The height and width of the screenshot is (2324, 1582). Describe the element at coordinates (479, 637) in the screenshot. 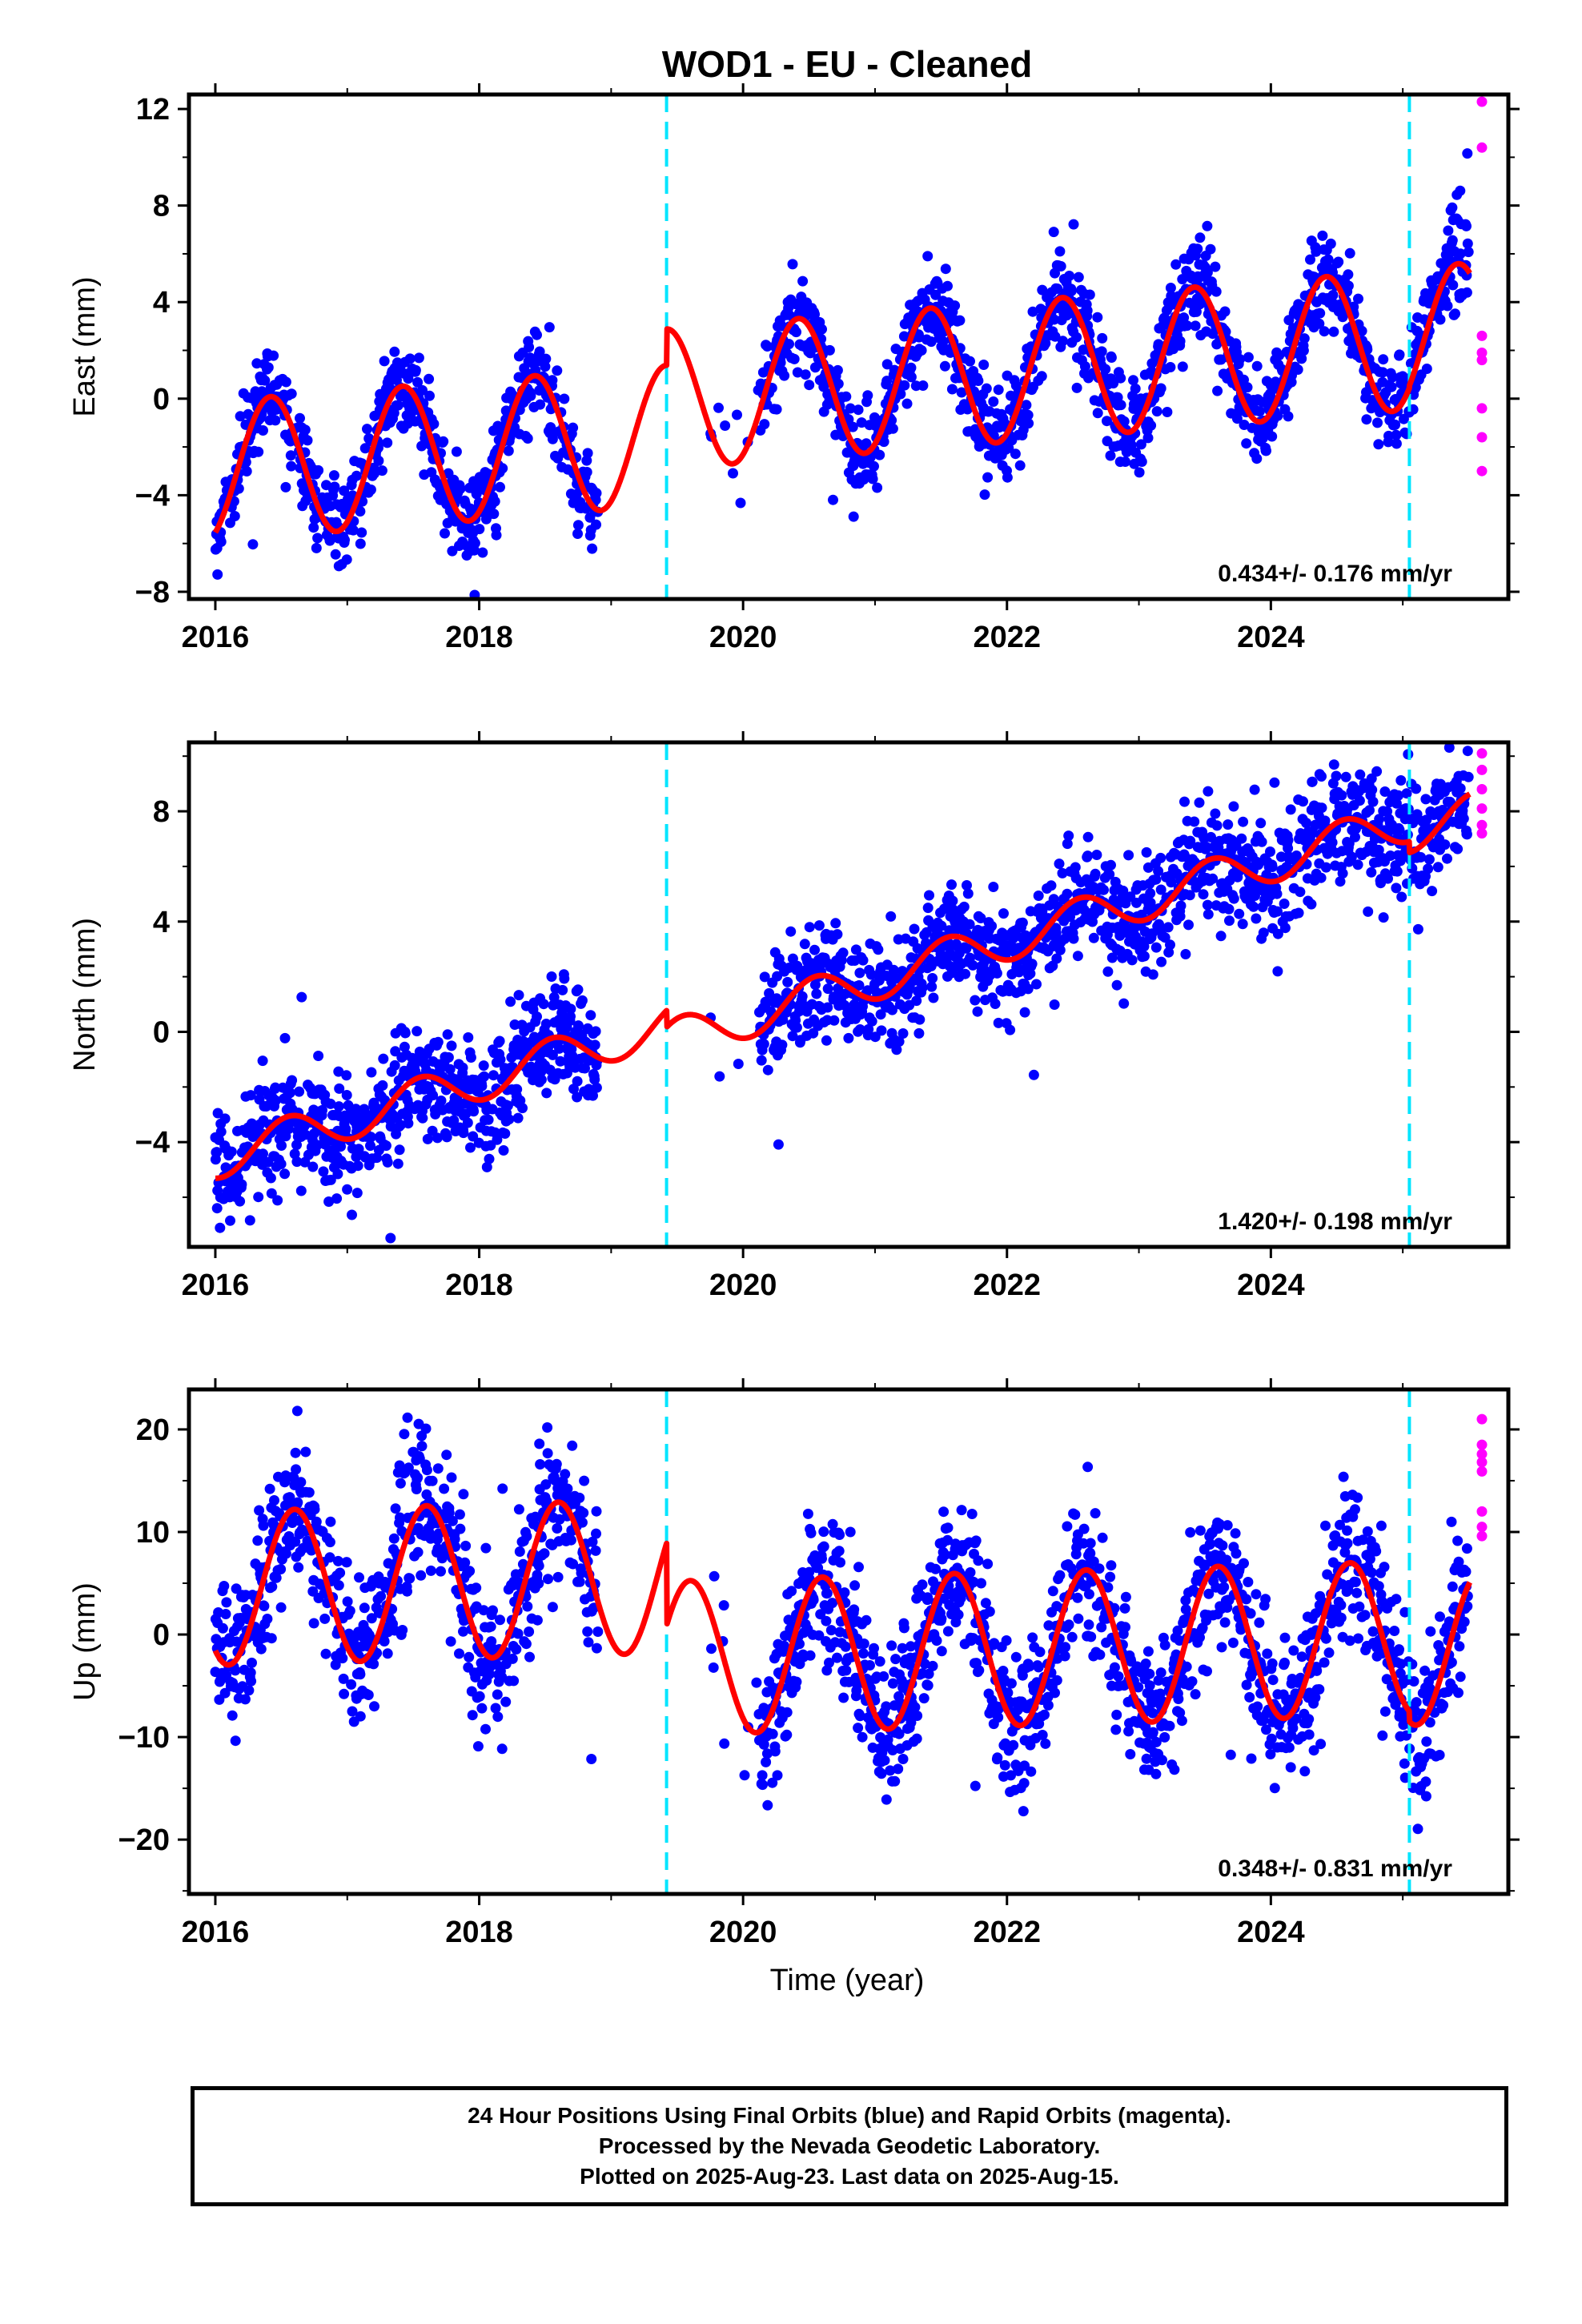

I see `x-tick-label: 2018` at that location.